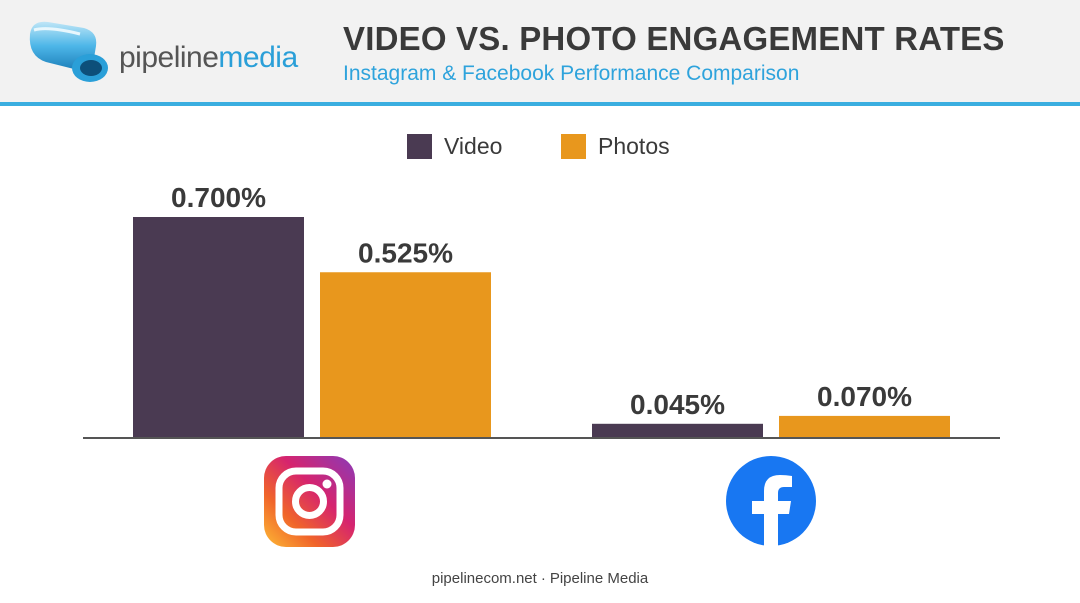 Image resolution: width=1080 pixels, height=603 pixels. Describe the element at coordinates (68, 51) in the screenshot. I see `pipe-logo-icon` at that location.